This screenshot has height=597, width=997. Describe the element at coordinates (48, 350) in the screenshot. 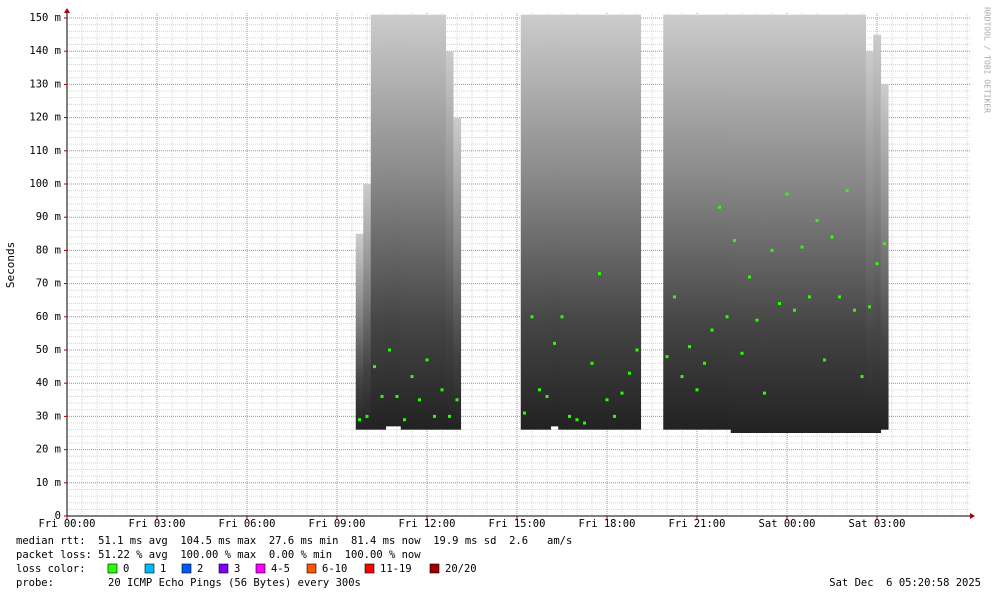

I see `y-tick-label: 50 m` at that location.